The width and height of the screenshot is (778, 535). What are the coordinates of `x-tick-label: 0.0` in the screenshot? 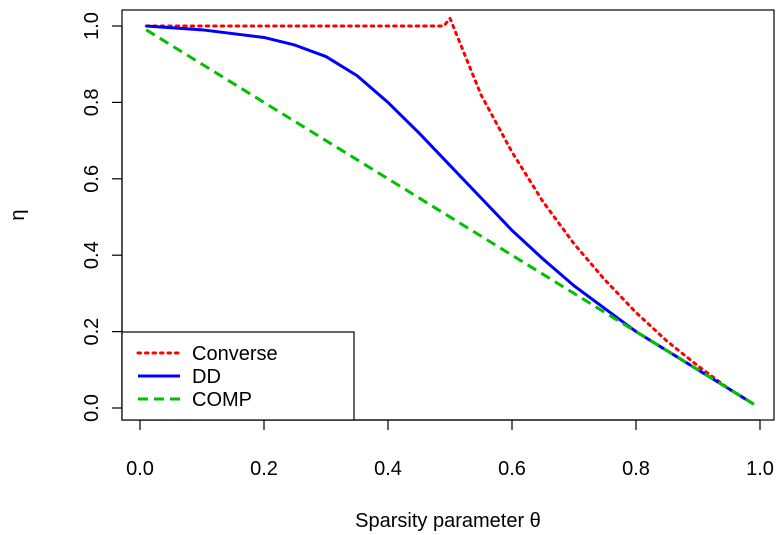 It's located at (140, 469).